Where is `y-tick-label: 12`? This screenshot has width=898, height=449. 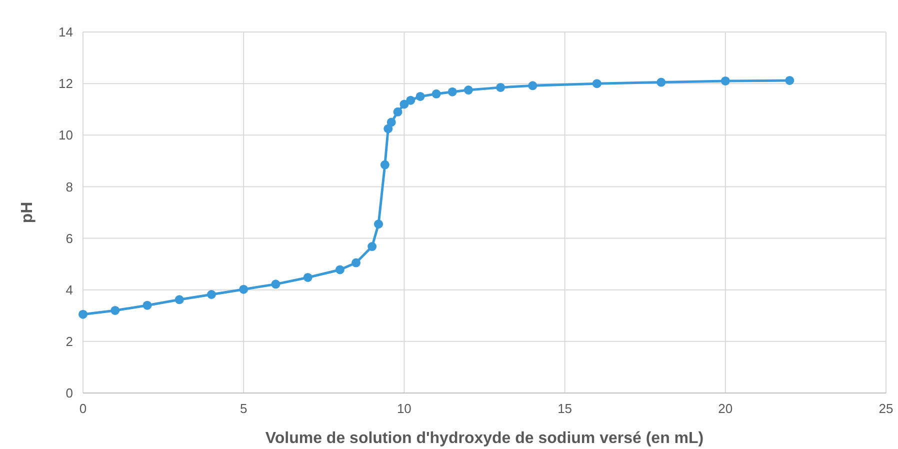
y-tick-label: 12 is located at coordinates (65, 84).